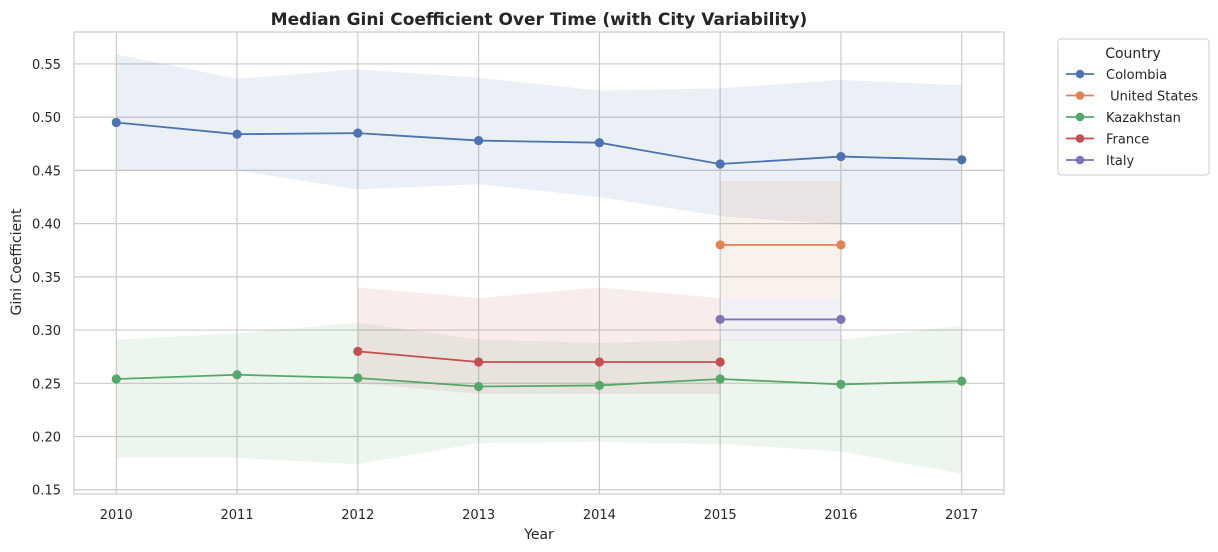 The width and height of the screenshot is (1218, 552). What do you see at coordinates (599, 515) in the screenshot?
I see `x-tick-label: 2014` at bounding box center [599, 515].